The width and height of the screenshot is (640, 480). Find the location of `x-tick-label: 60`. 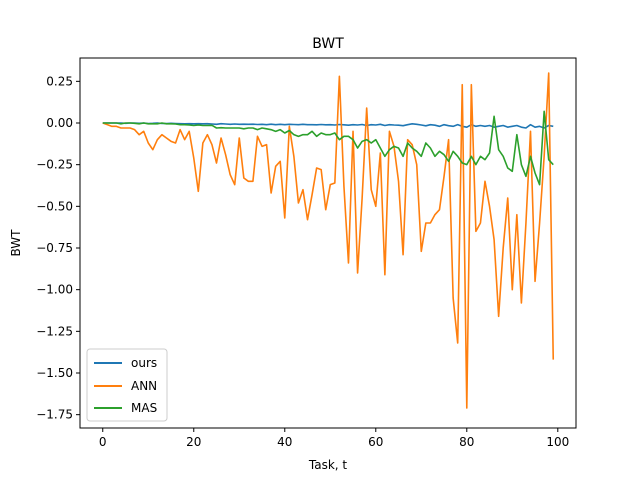

x-tick-label: 60 is located at coordinates (375, 442).